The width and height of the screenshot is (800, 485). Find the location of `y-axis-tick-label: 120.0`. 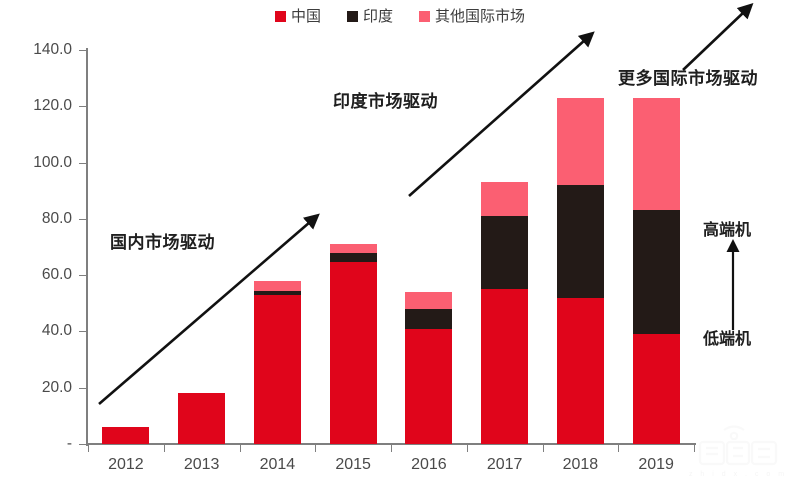

y-axis-tick-label: 120.0 is located at coordinates (52, 106).